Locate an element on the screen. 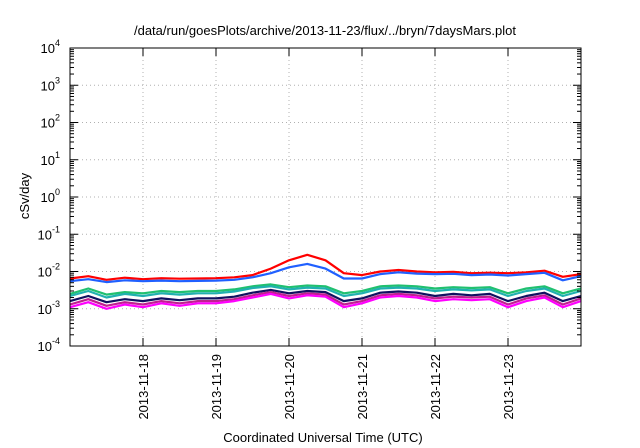  y-tick-exponent: -3 is located at coordinates (56, 304).